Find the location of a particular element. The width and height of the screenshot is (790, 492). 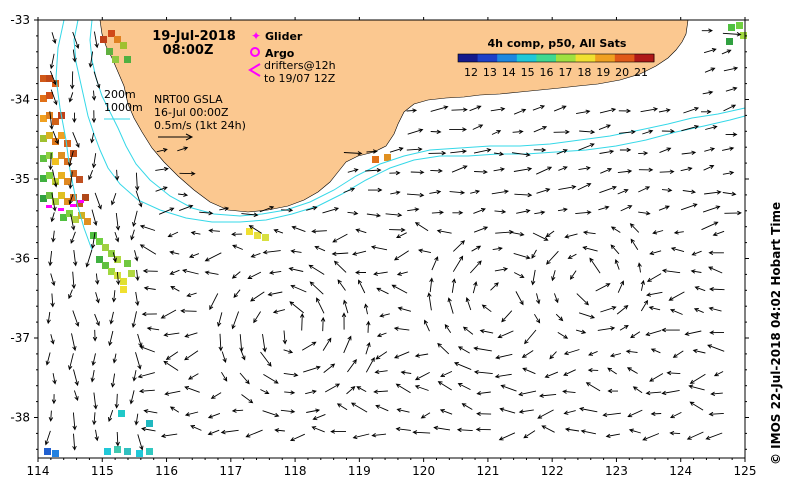

legend-glider: Glider is located at coordinates (284, 36).